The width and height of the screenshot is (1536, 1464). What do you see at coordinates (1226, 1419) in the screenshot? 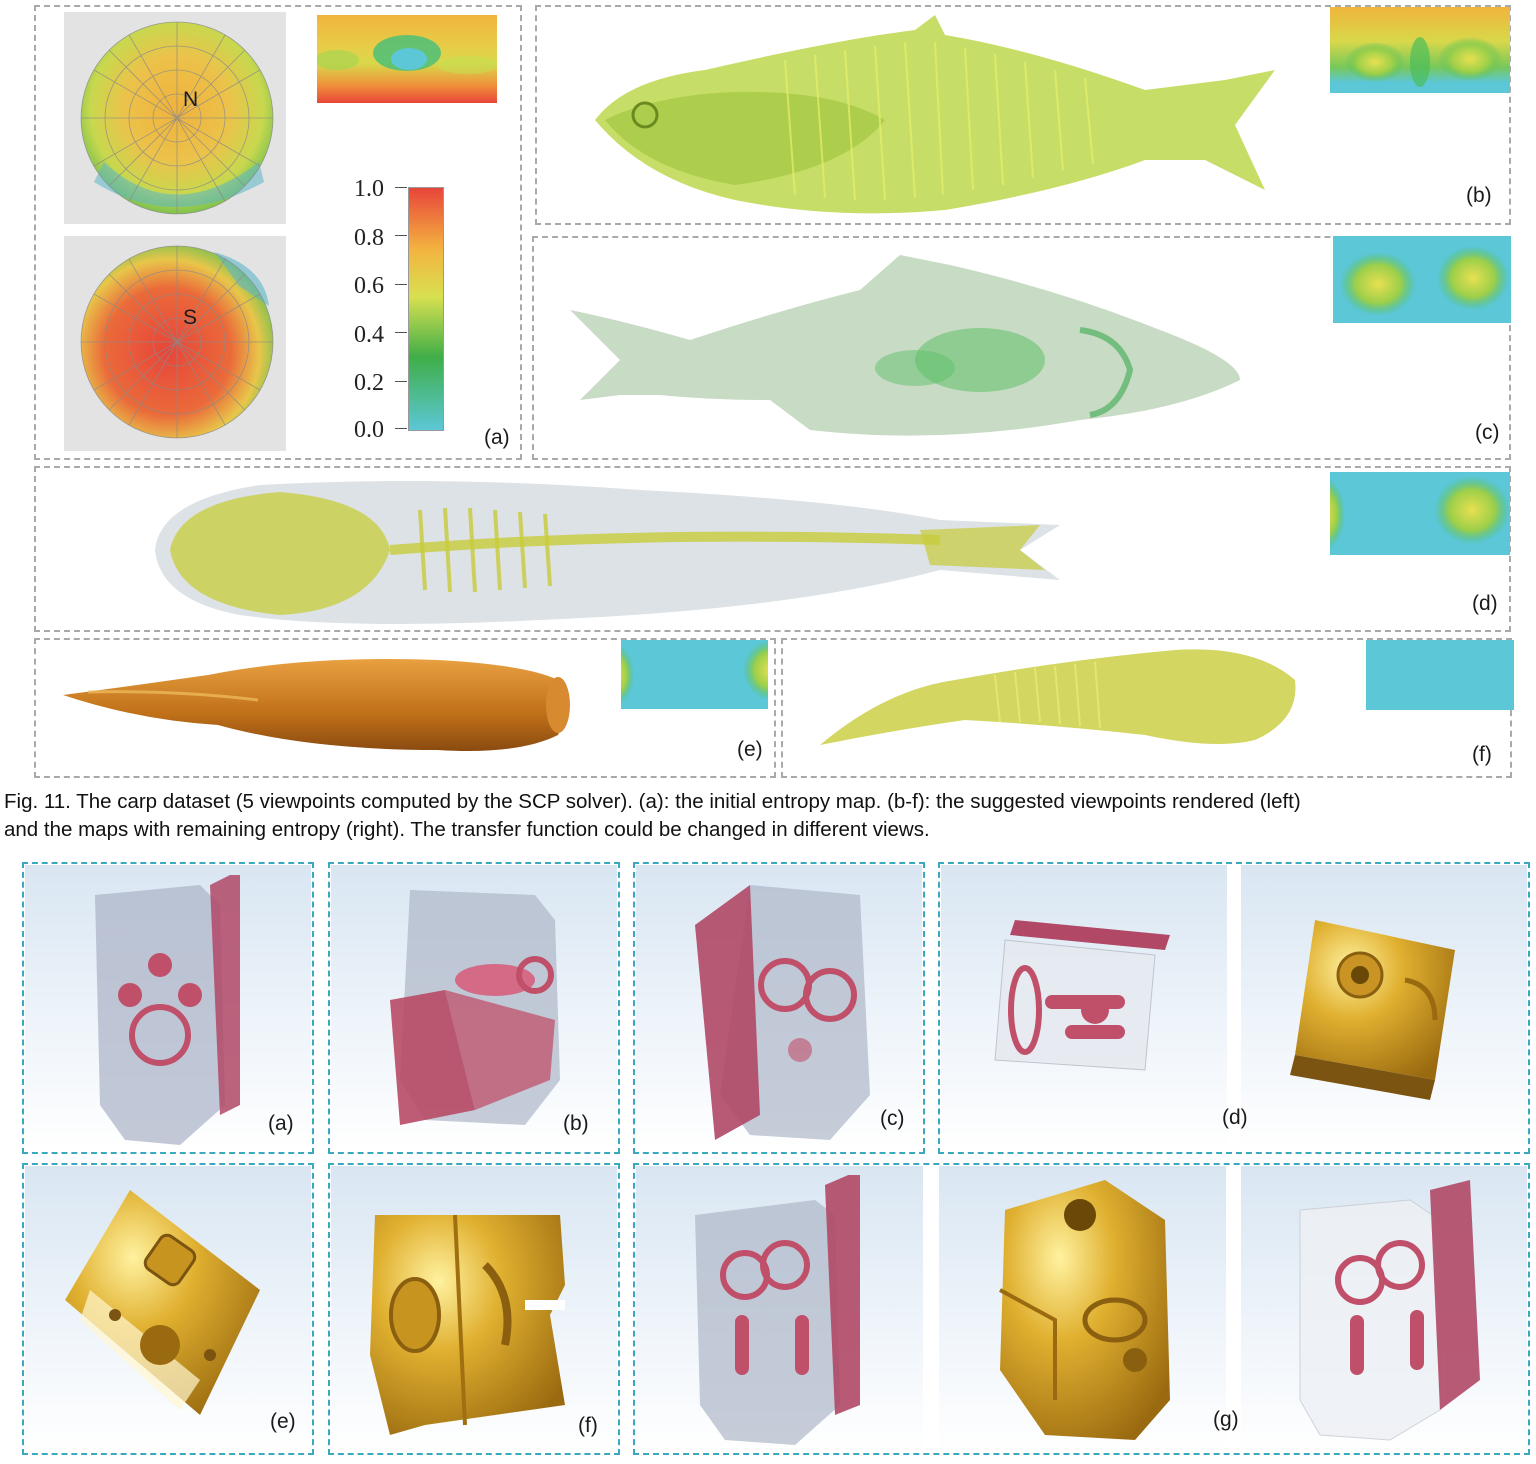
I see `fig12-label-g: (g)` at bounding box center [1226, 1419].